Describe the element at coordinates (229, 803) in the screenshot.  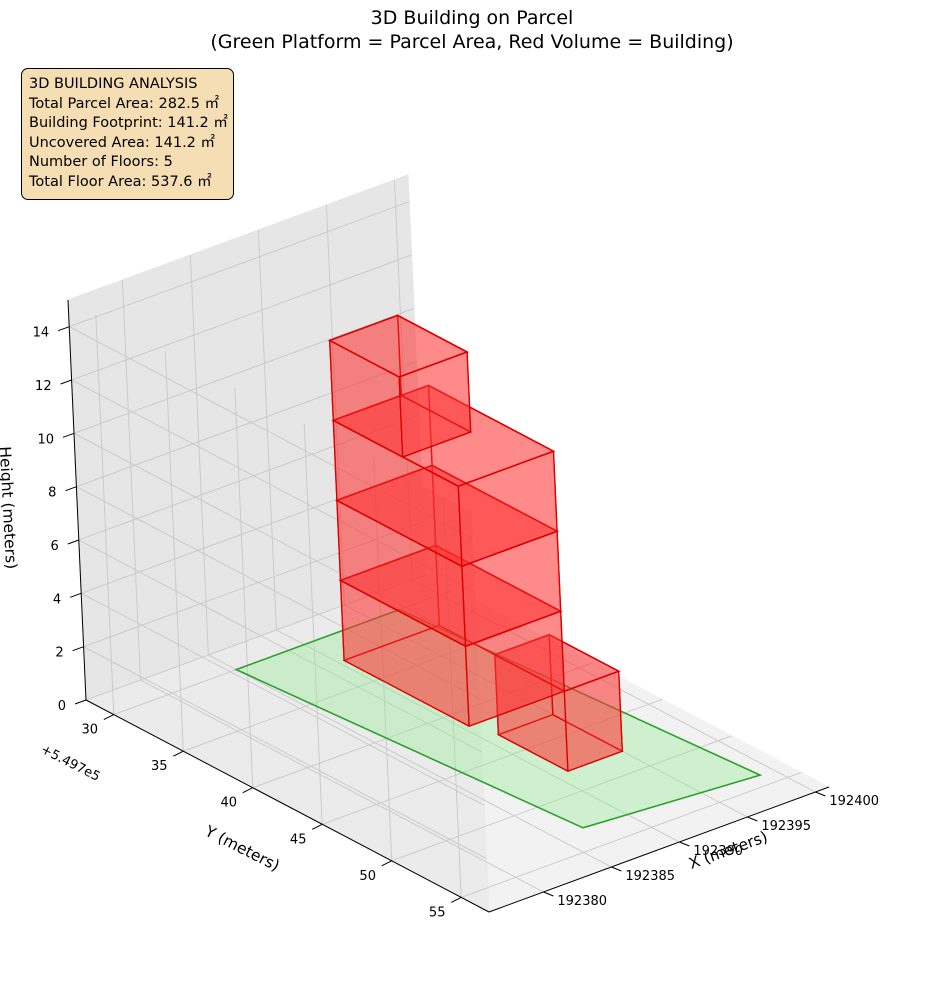
I see `y-tick-label: 40` at that location.